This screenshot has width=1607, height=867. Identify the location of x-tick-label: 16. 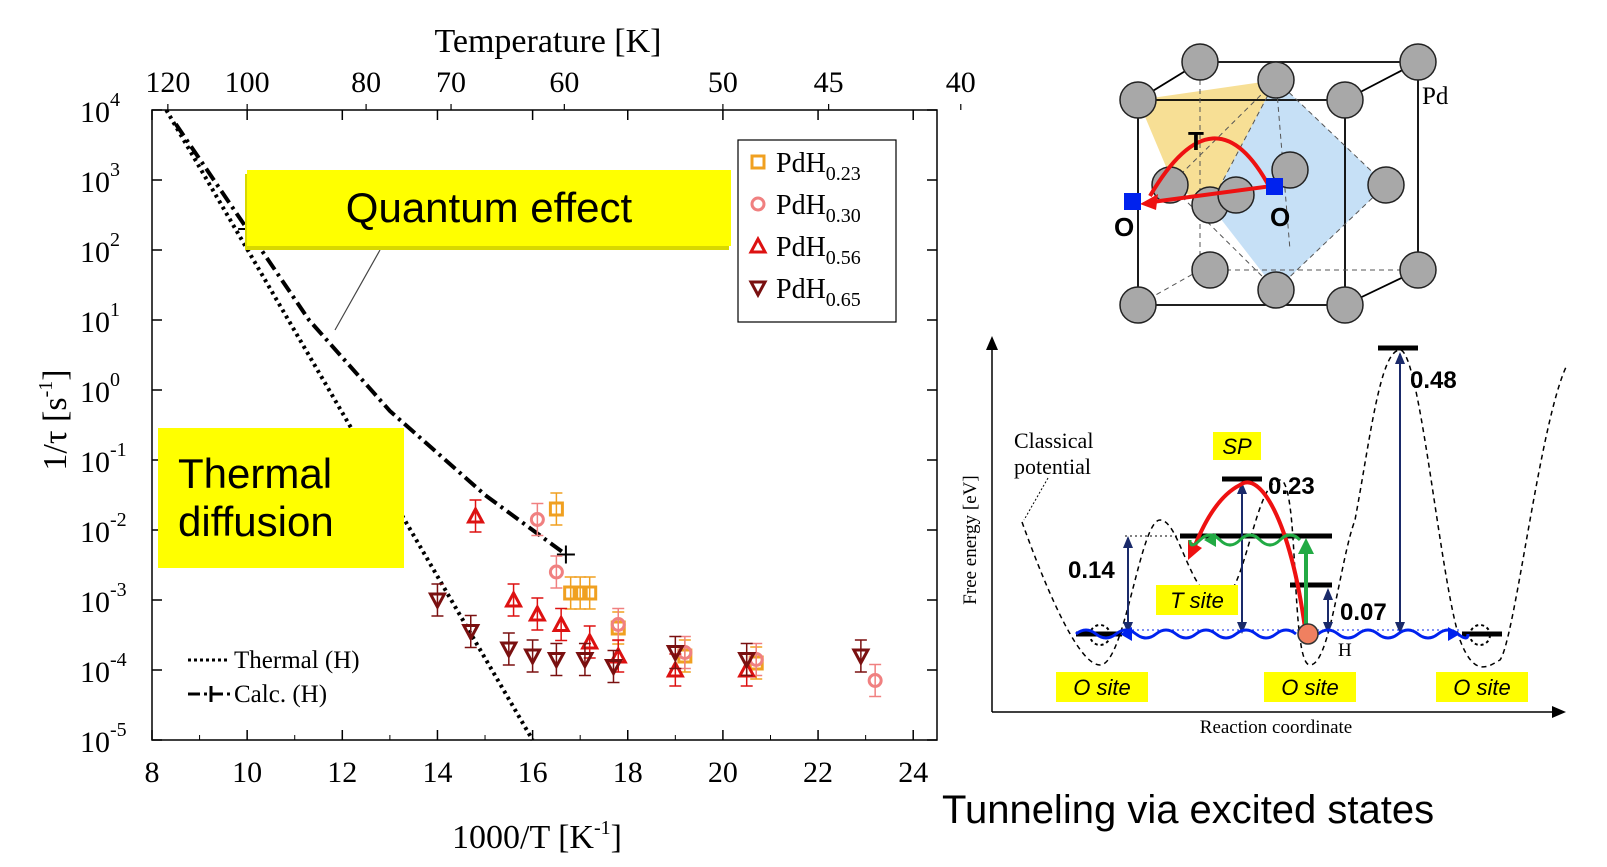
(533, 772).